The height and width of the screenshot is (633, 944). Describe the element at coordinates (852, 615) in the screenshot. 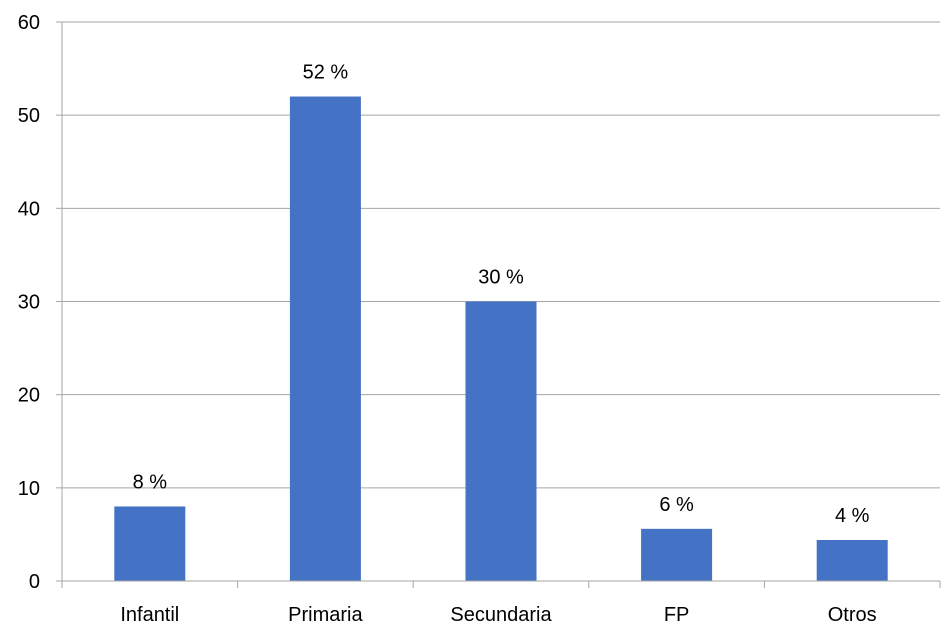

I see `x-category-label: Otros` at that location.